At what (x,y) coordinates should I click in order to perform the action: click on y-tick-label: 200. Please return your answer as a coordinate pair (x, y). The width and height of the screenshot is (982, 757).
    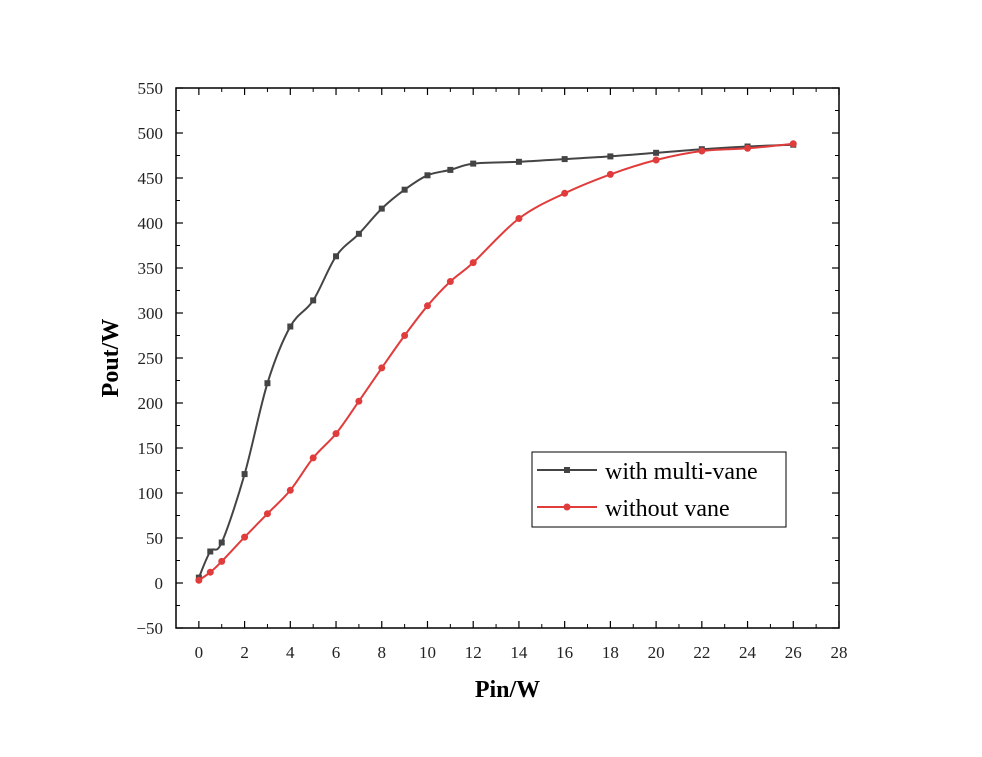
    Looking at the image, I should click on (151, 403).